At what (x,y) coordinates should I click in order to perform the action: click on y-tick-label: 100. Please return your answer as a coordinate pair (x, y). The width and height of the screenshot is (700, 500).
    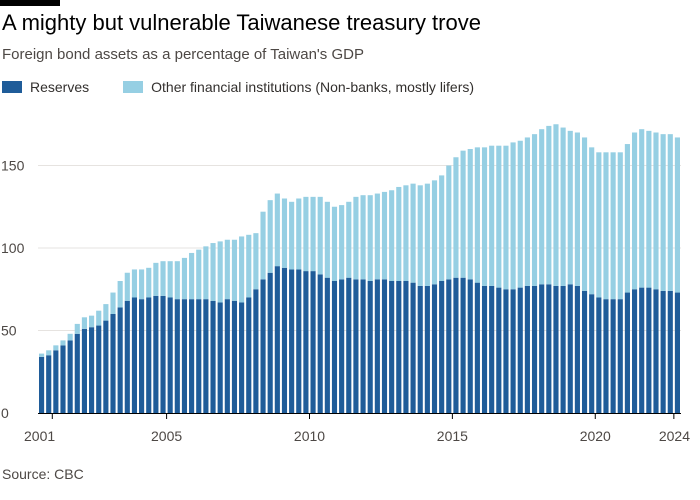
    Looking at the image, I should click on (13, 248).